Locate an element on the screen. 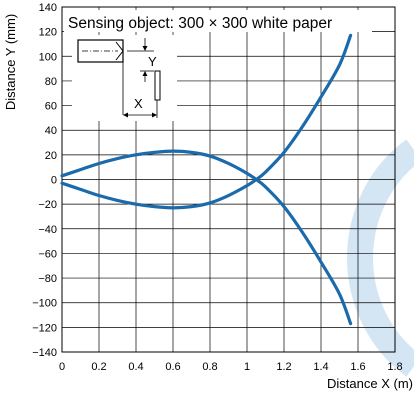 Image resolution: width=414 pixels, height=401 pixels. x-tick-label: 0.2 is located at coordinates (98, 367).